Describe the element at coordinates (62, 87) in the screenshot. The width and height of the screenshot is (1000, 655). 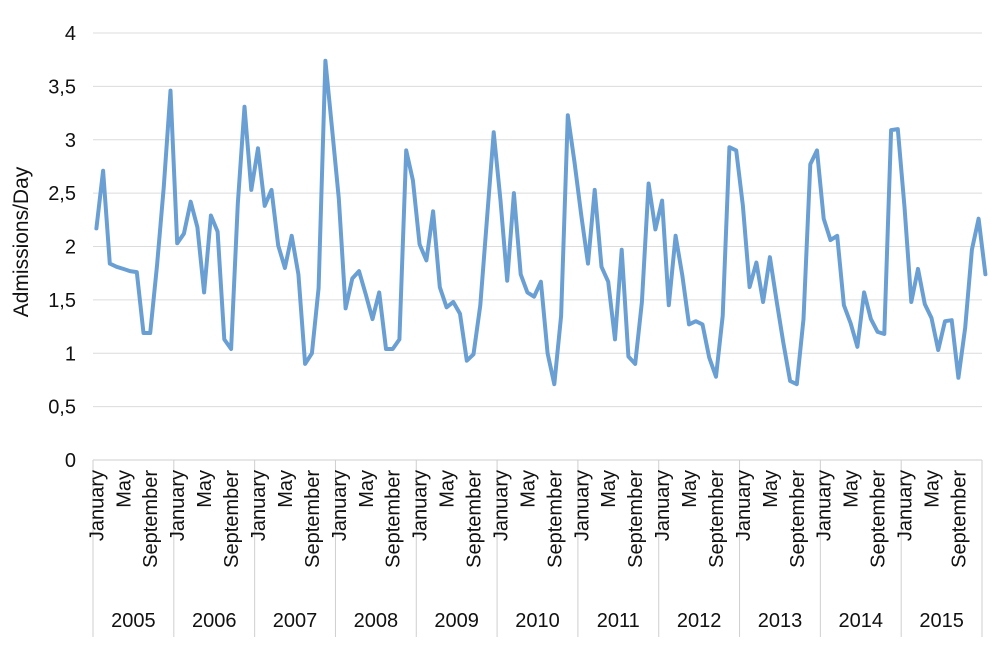
I see `y-tick-label: 3,5` at that location.